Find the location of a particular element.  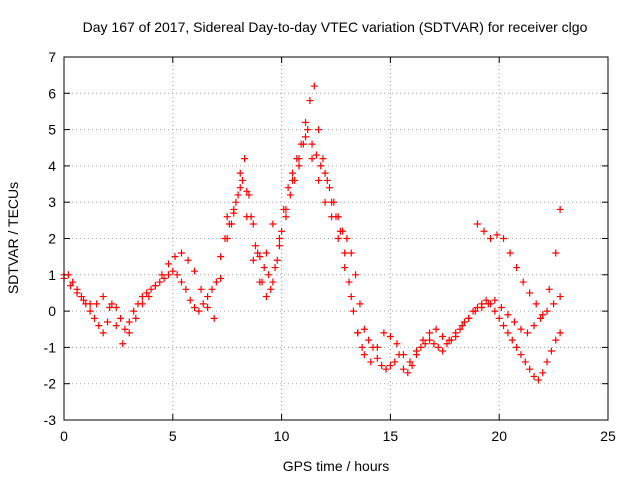

y-tick-label: -3 is located at coordinates (50, 420).